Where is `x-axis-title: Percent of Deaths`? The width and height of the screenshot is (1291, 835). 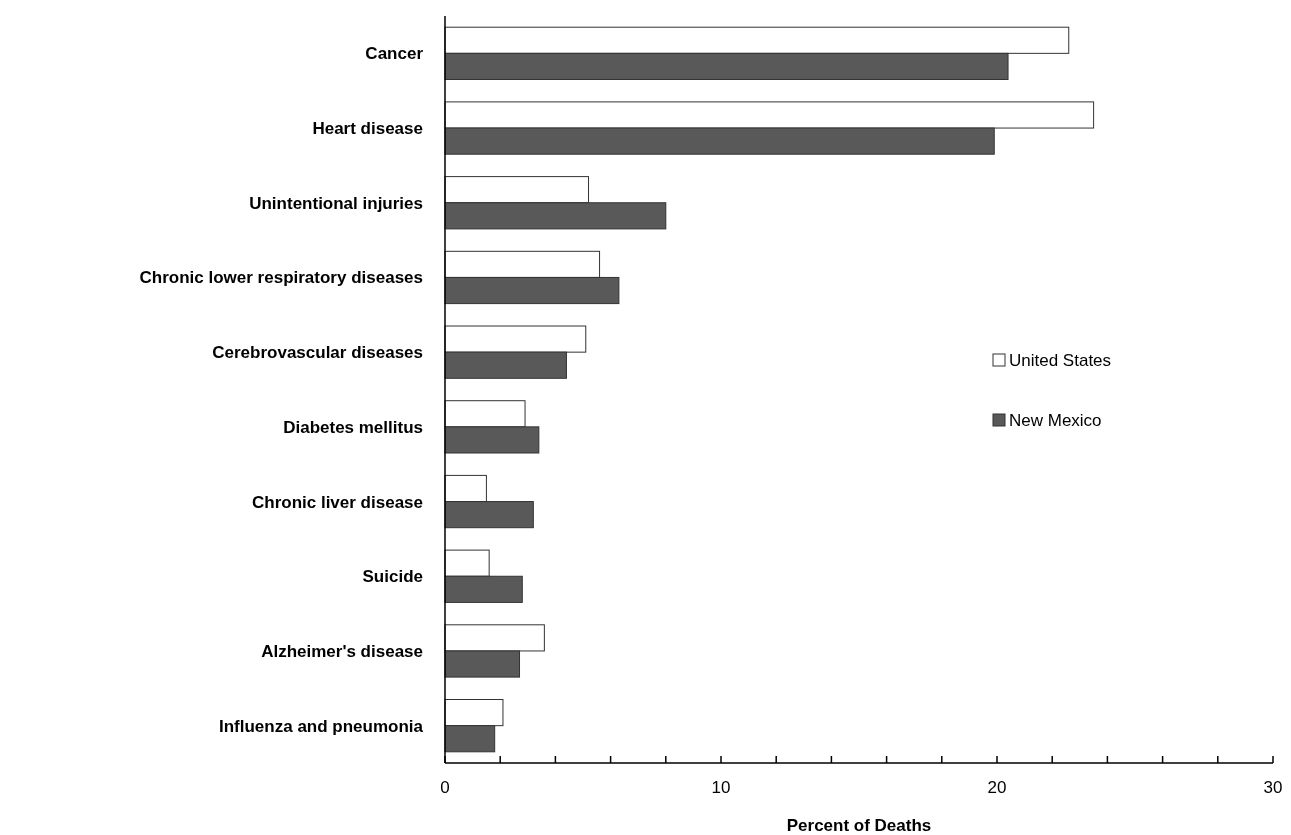 x-axis-title: Percent of Deaths is located at coordinates (859, 825).